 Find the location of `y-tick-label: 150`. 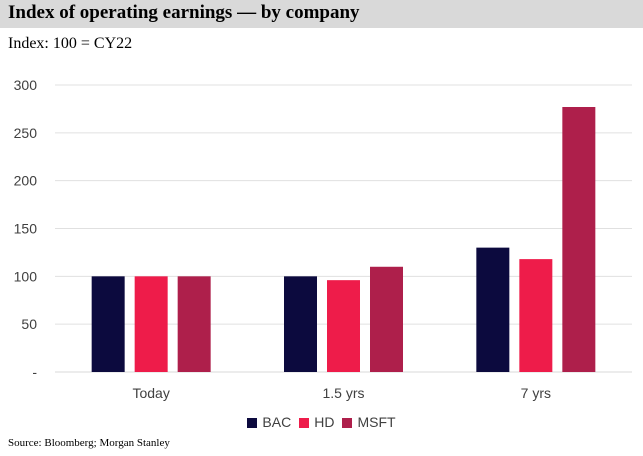

y-tick-label: 150 is located at coordinates (26, 229).